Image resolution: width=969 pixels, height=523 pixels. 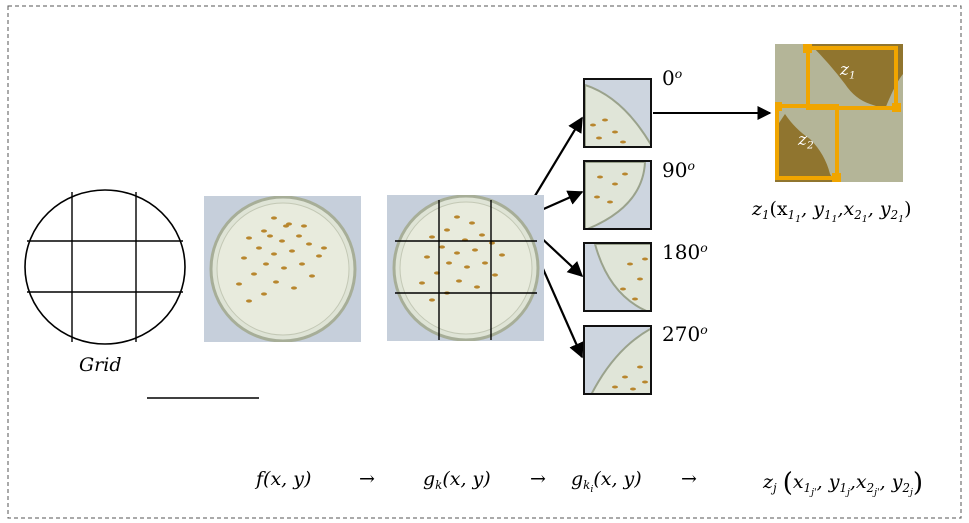 I want to click on gridded-dish-photo, so click(x=465, y=268).